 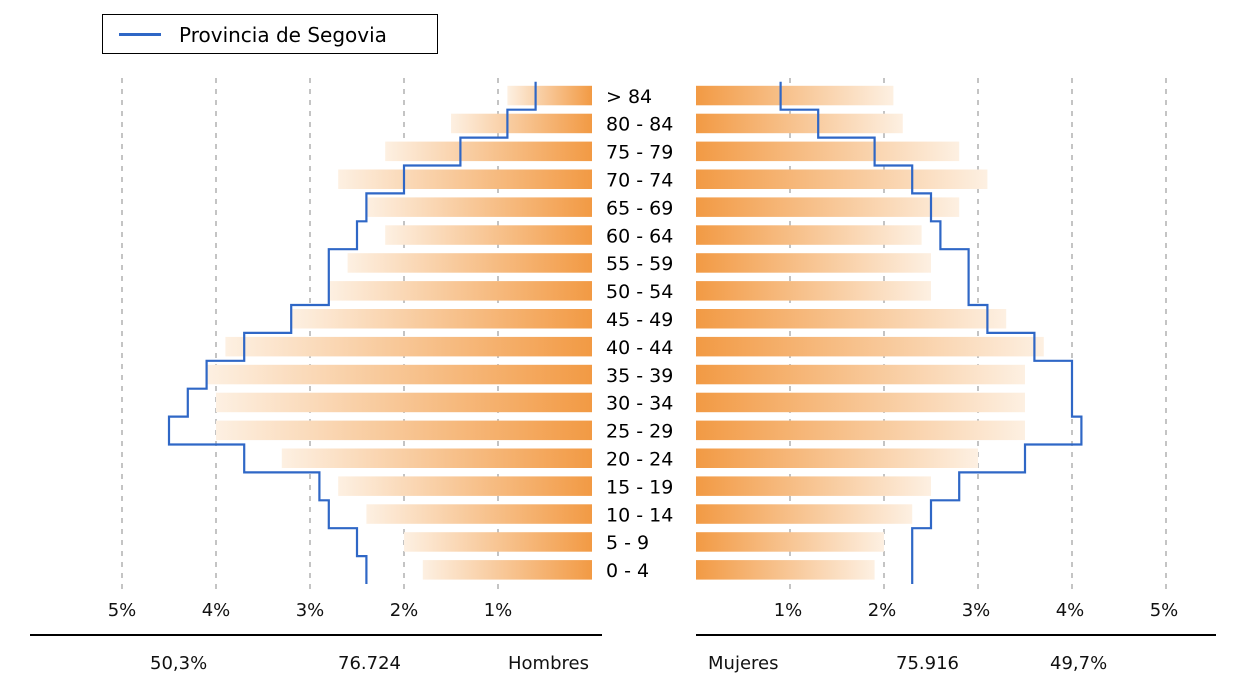 What do you see at coordinates (956, 635) in the screenshot?
I see `right-summary-rule` at bounding box center [956, 635].